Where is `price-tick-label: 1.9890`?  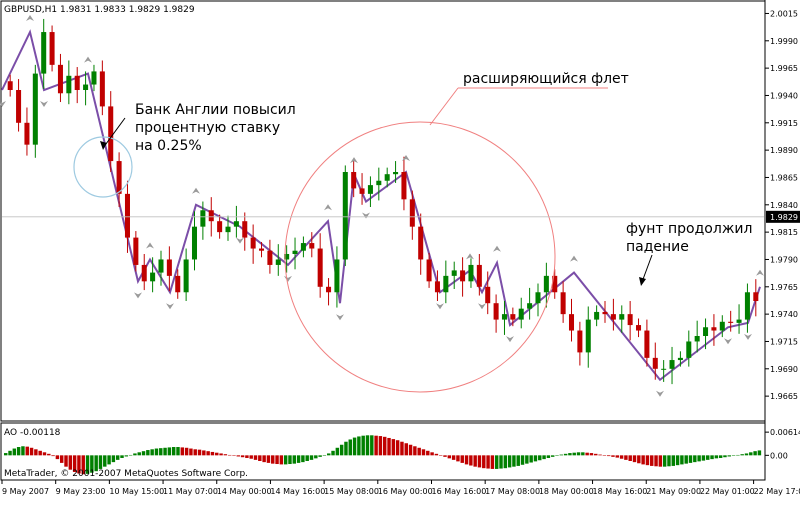
price-tick-label: 1.9890 is located at coordinates (784, 150).